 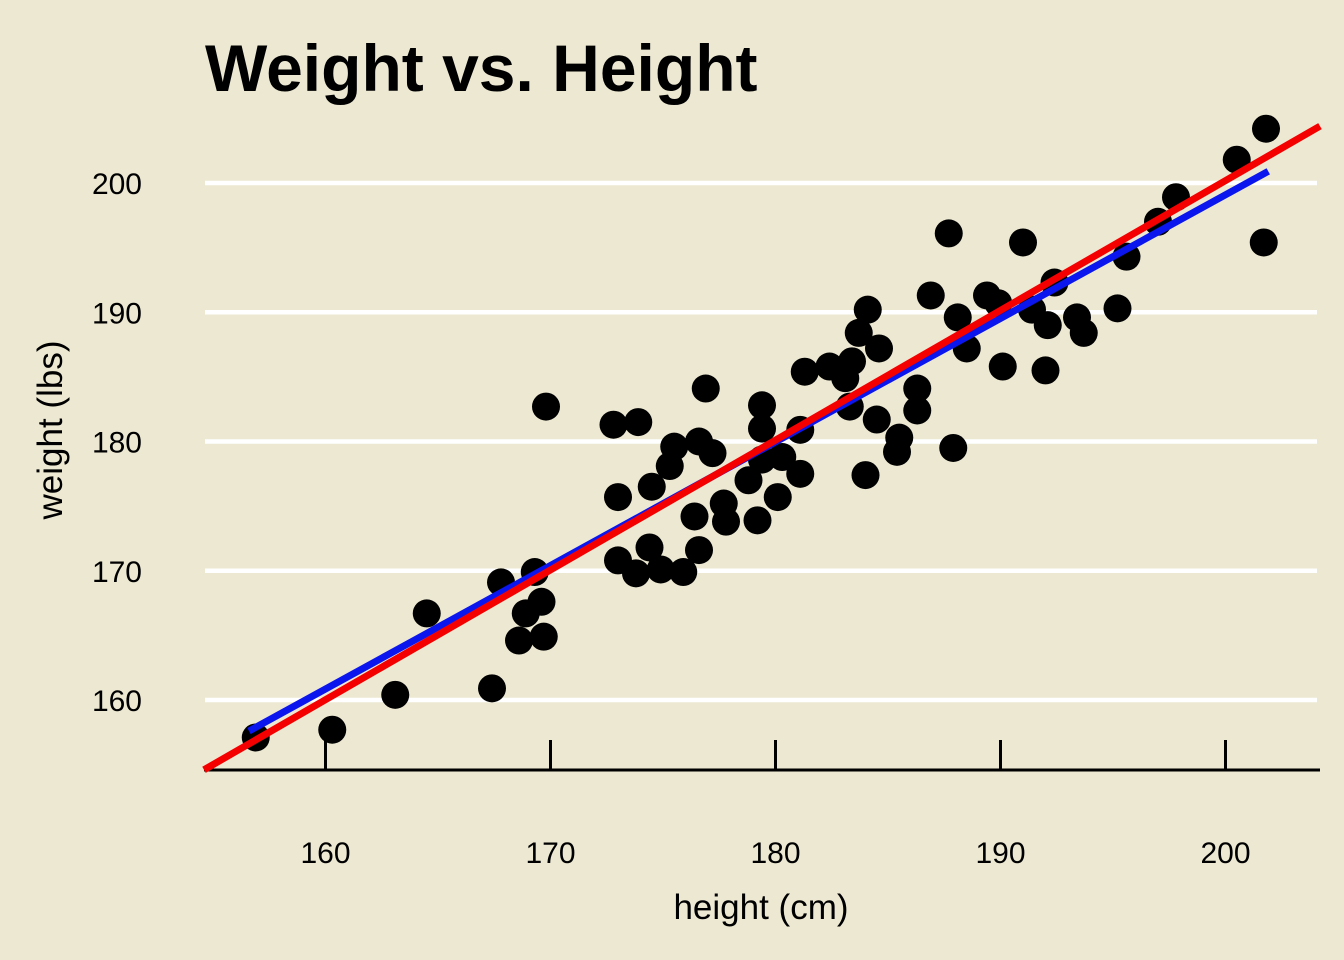 I want to click on x-tick-label-180: 180, so click(x=775, y=853).